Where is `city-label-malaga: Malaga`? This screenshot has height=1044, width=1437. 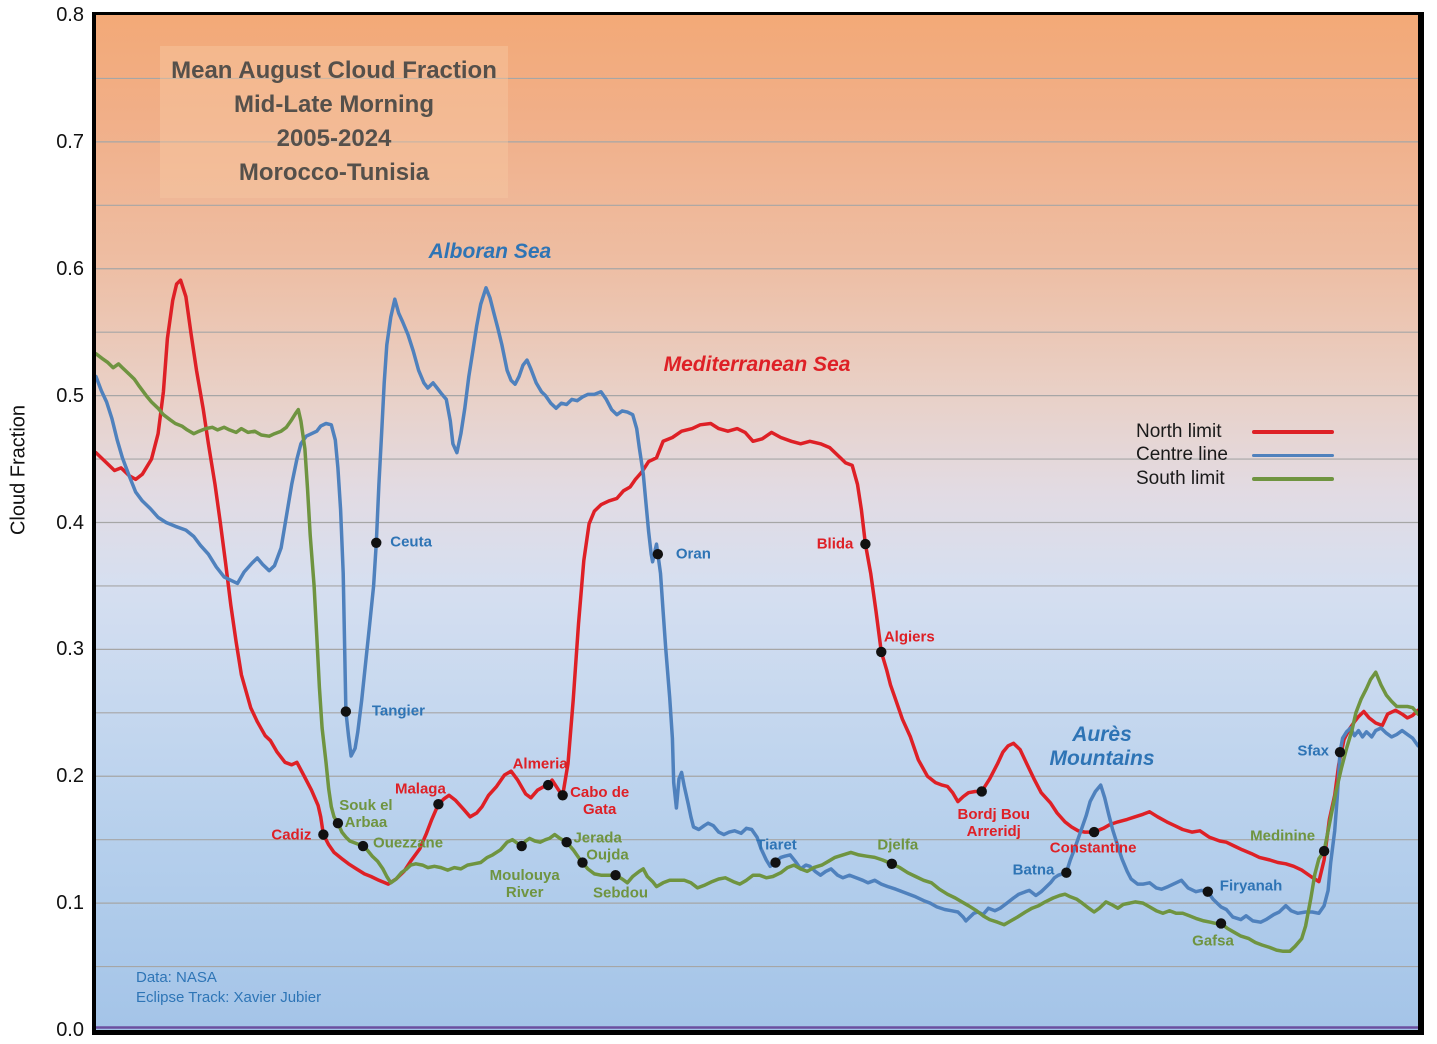 city-label-malaga: Malaga is located at coordinates (420, 789).